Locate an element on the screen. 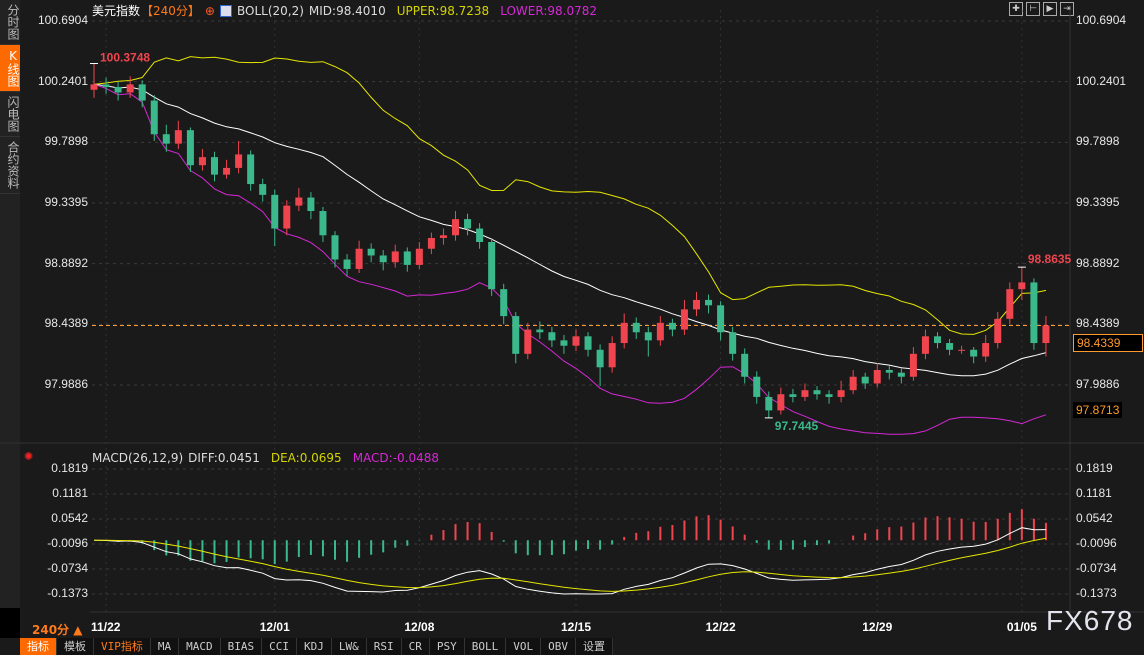 This screenshot has width=1144, height=655. left-axis-label: 100.2401 is located at coordinates (62, 80).